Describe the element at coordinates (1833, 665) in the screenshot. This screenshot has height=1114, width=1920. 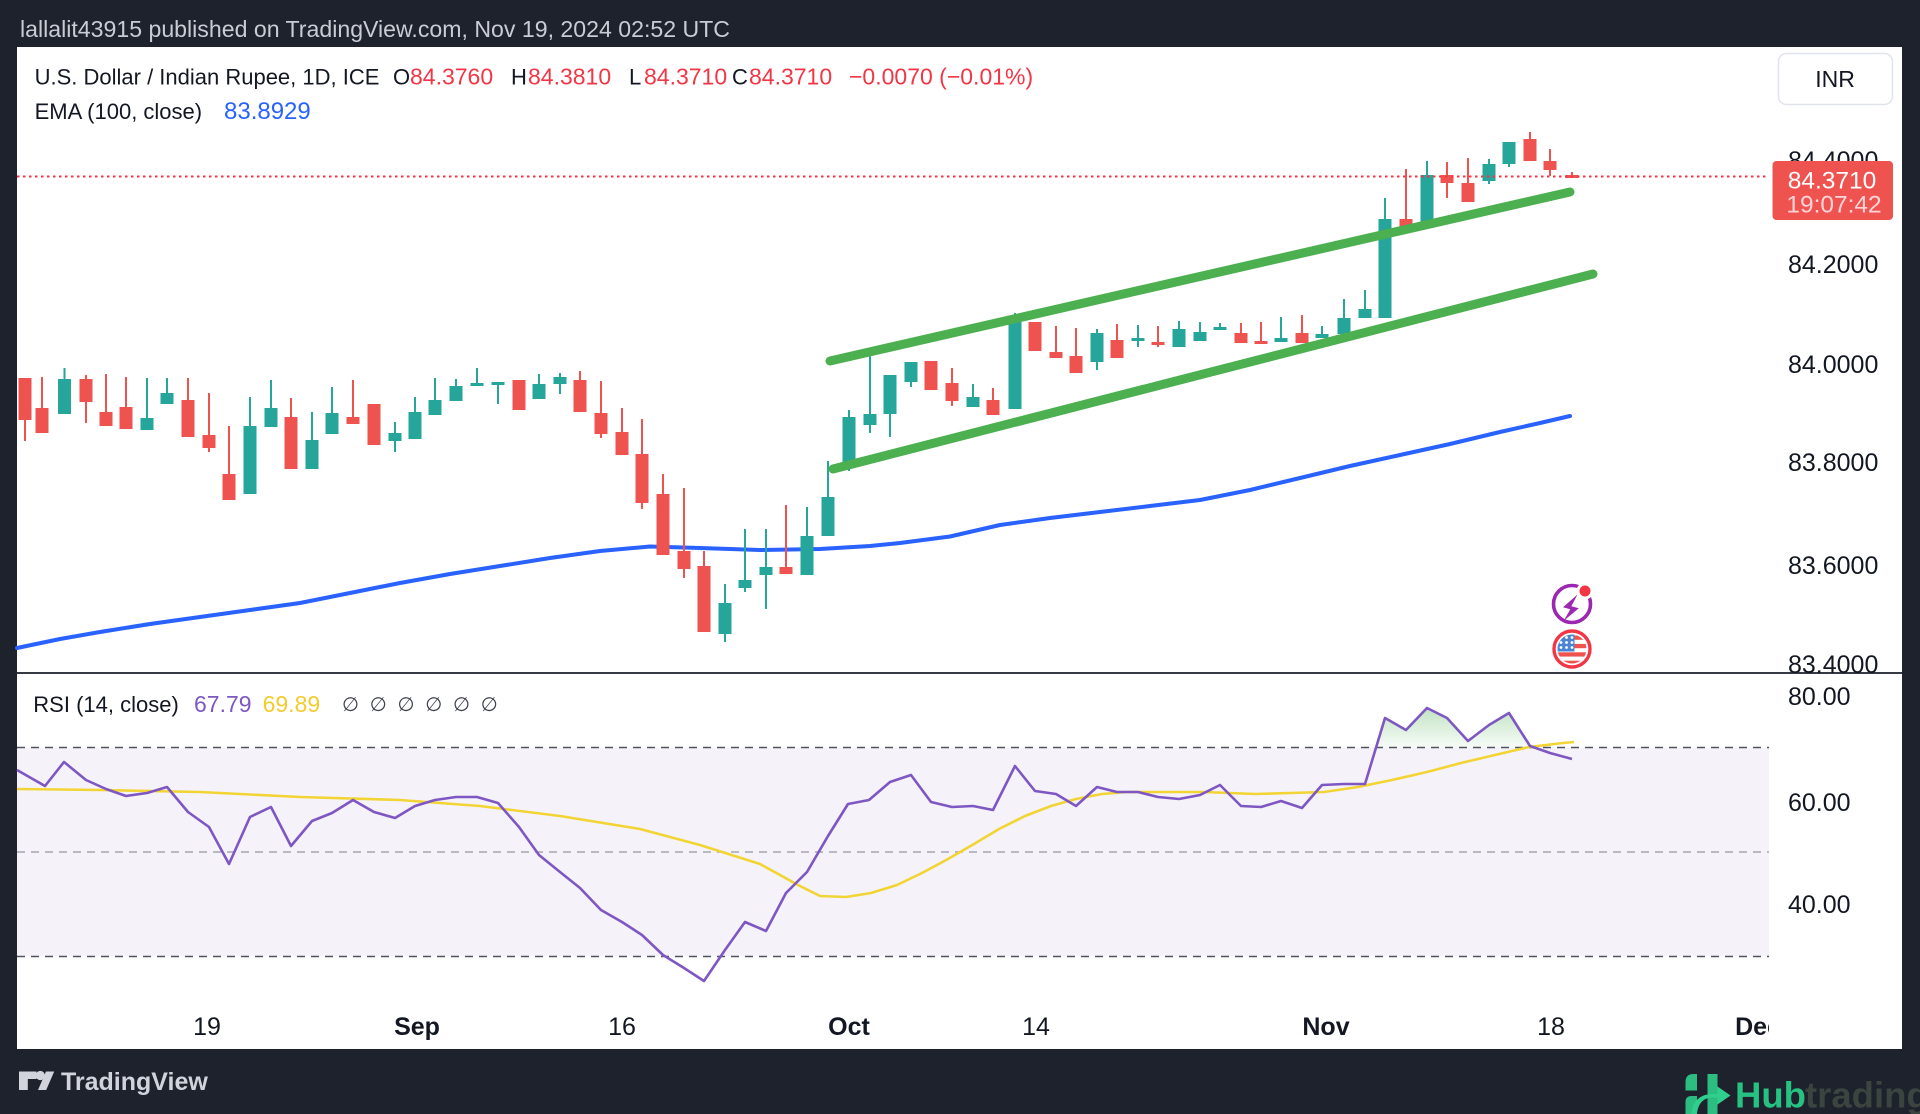
I see `svg-text: 83.4000` at that location.